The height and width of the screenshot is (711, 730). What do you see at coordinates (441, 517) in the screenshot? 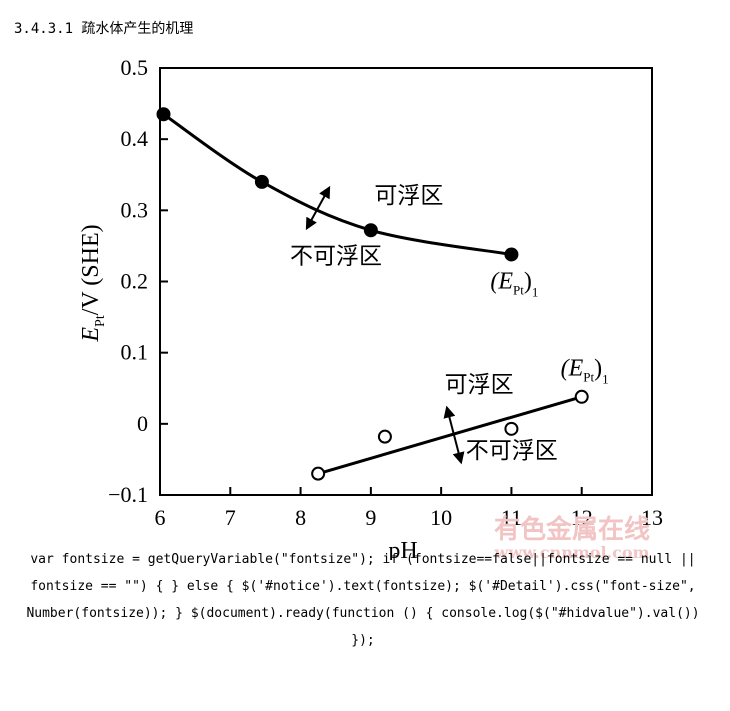
I see `x-tick-label: 10` at bounding box center [441, 517].